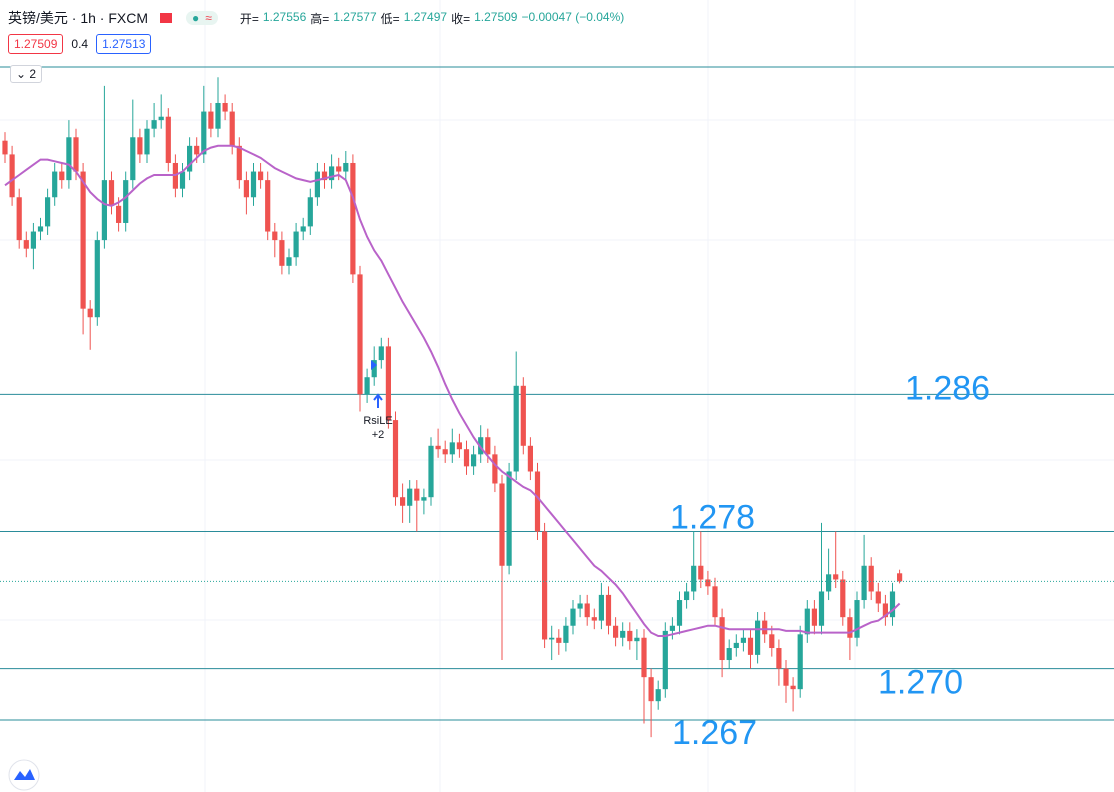 This screenshot has width=1114, height=792. I want to click on logo, so click(24, 775).